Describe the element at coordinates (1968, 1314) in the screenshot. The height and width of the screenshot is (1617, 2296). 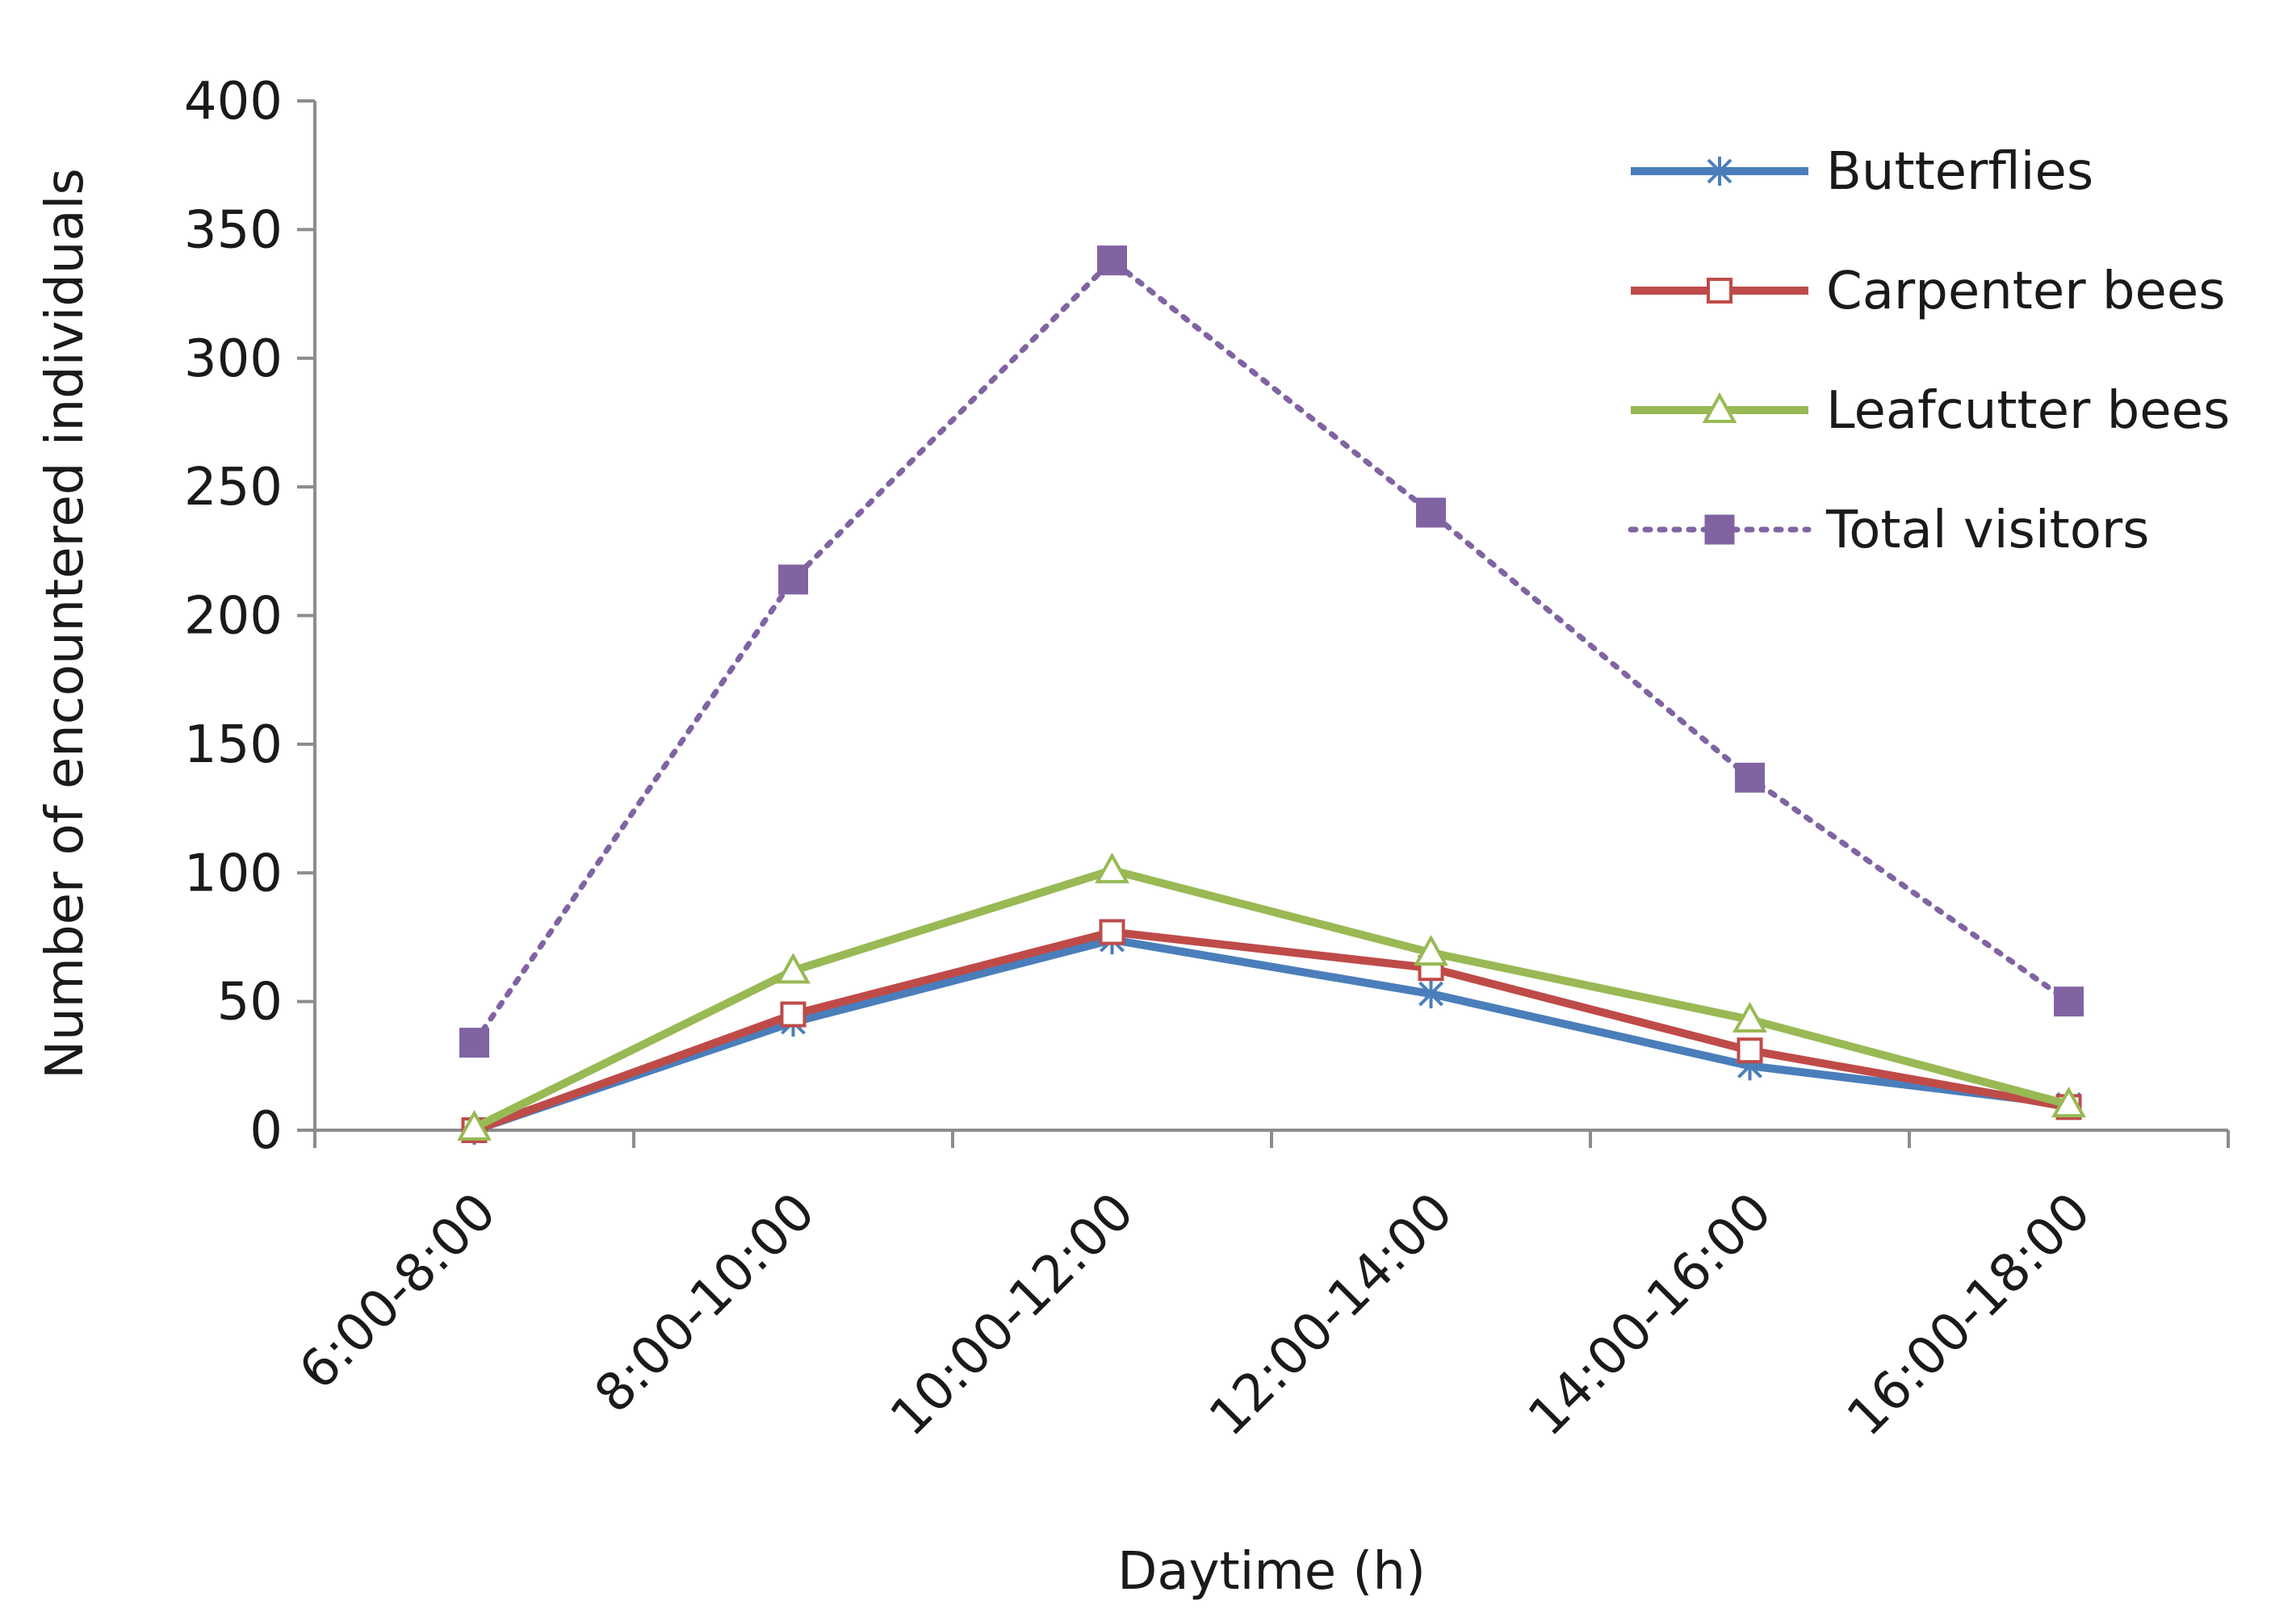
I see `x-tick-label-16-00-18-00: 16:00-18:00` at that location.